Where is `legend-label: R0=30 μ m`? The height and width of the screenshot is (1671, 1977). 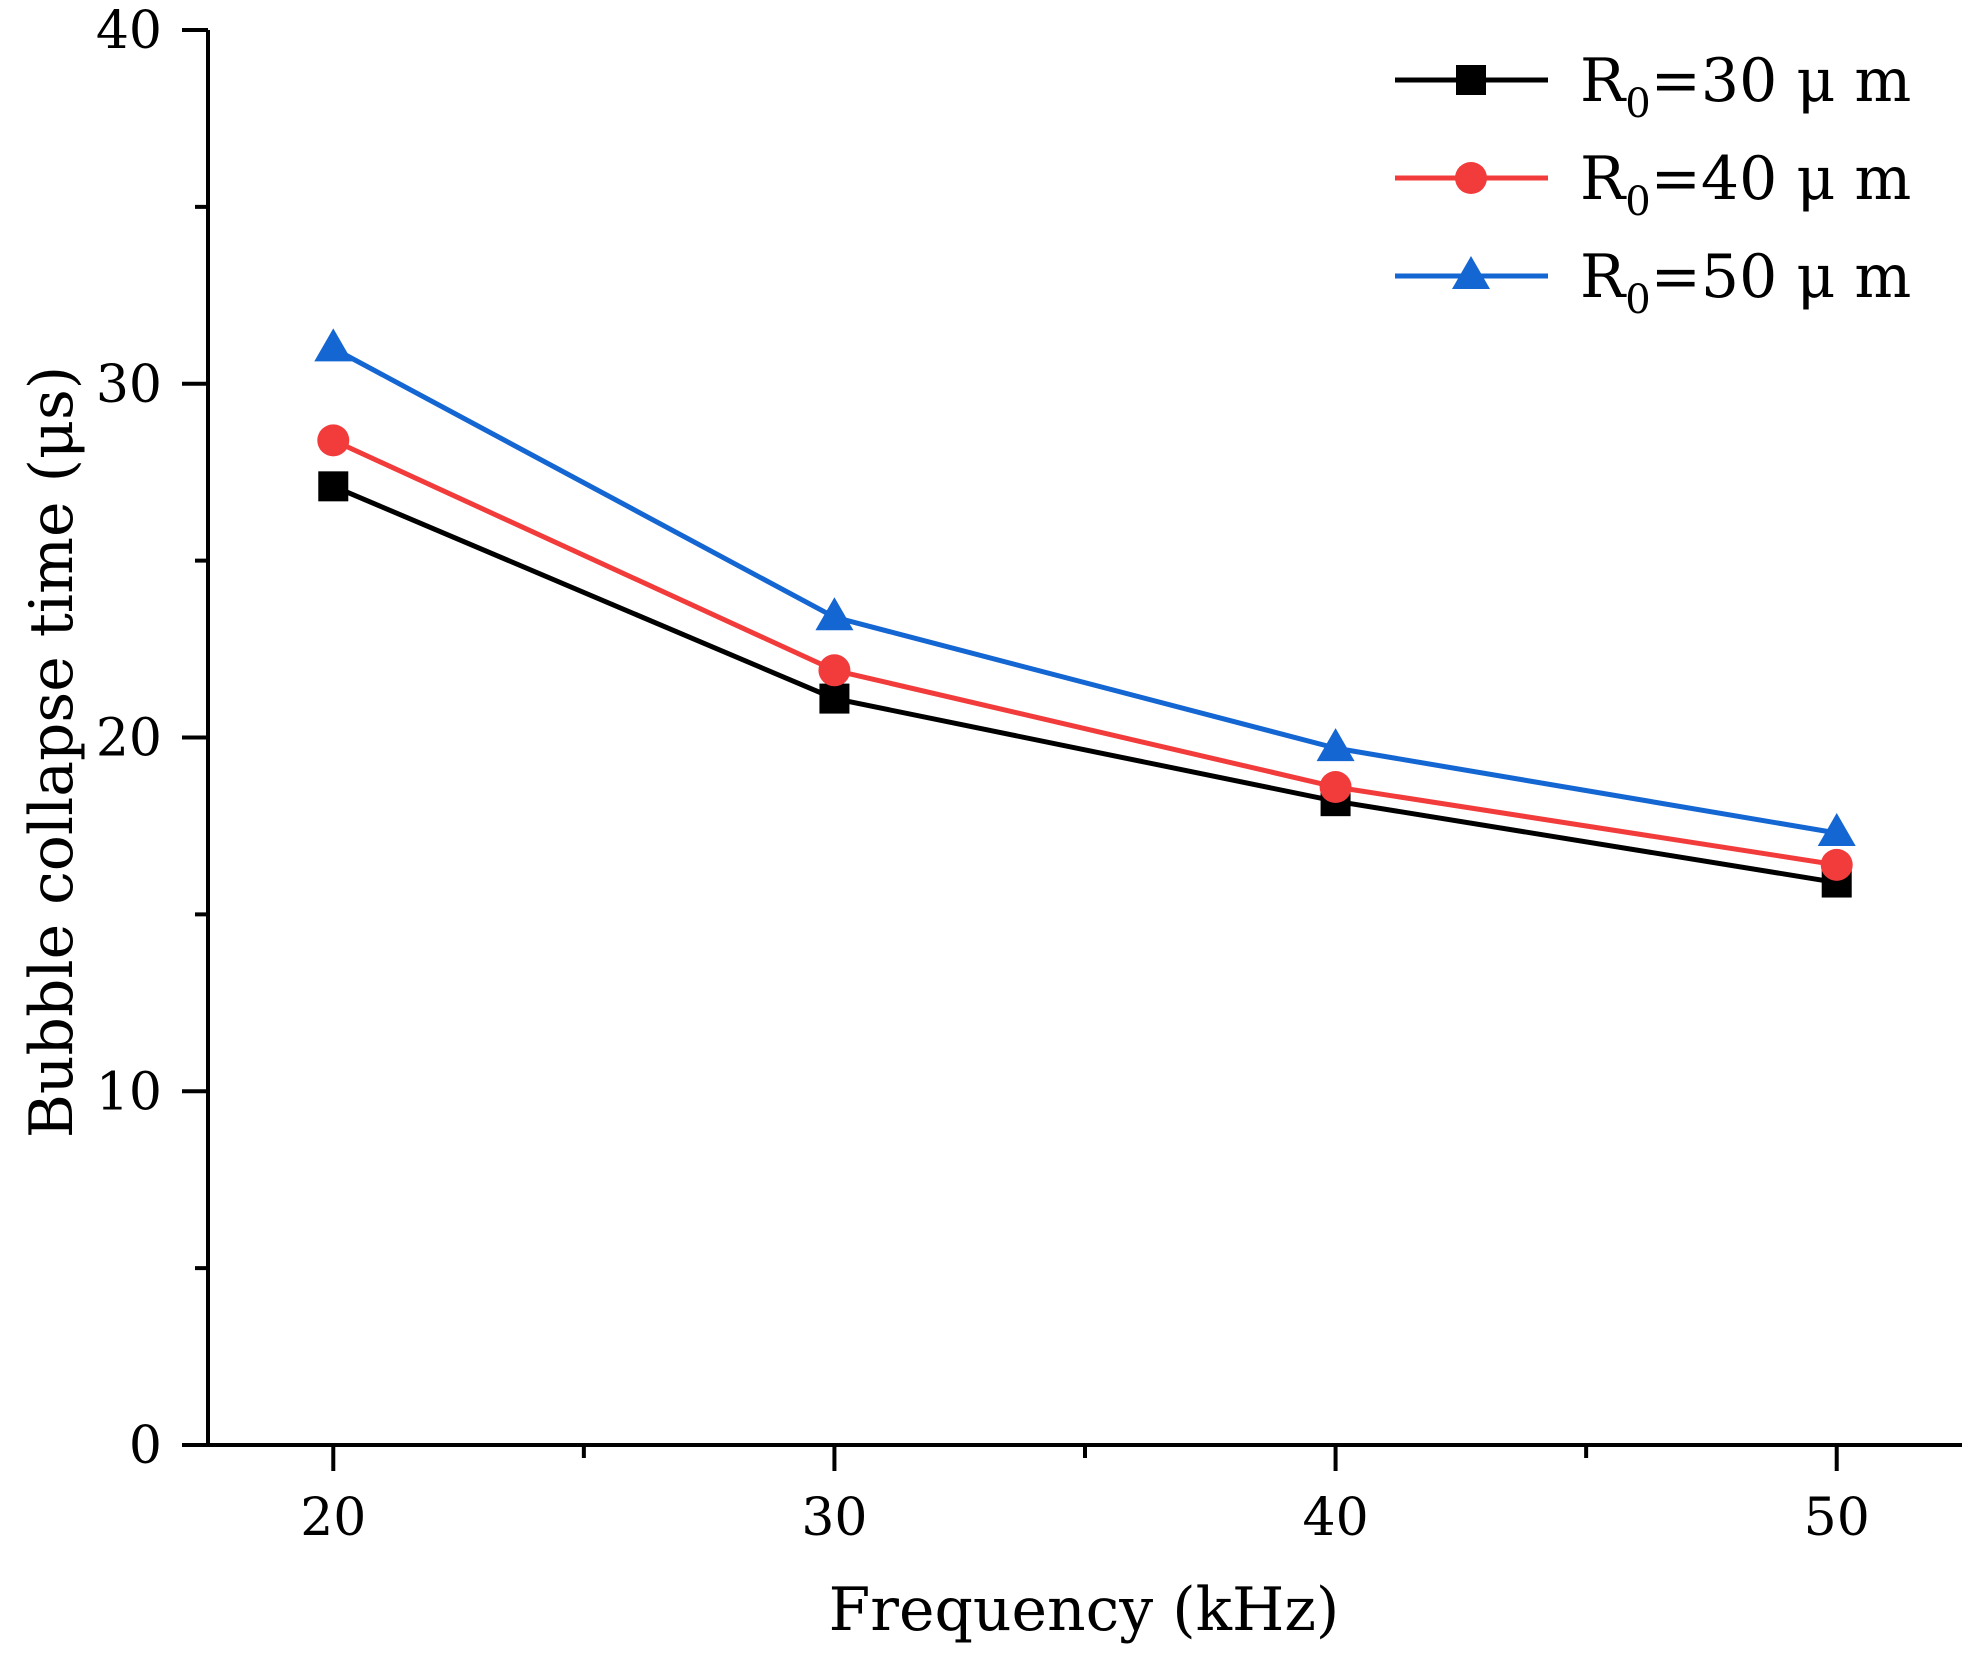
legend-label: R0=30 μ m is located at coordinates (1745, 86).